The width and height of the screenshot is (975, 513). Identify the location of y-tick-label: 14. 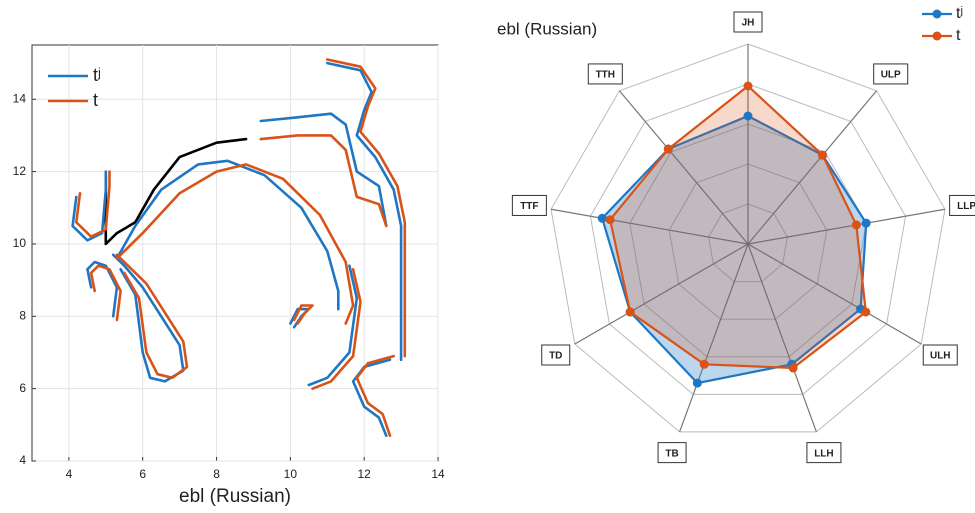
(20, 98).